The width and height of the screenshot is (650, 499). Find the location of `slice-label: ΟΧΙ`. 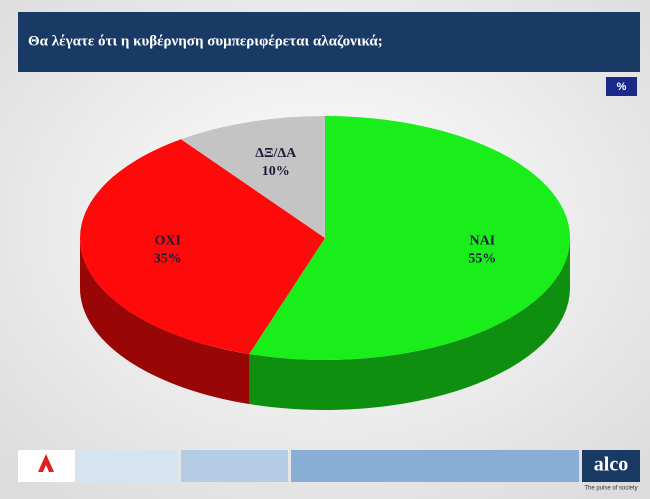

slice-label: ΟΧΙ is located at coordinates (167, 241).